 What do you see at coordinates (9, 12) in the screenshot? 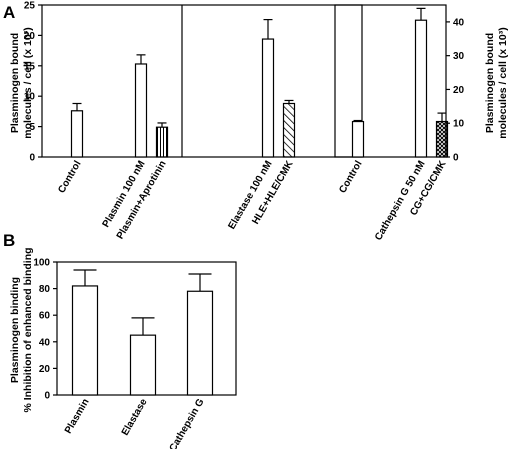
I see `panel-a-letter: A` at bounding box center [9, 12].